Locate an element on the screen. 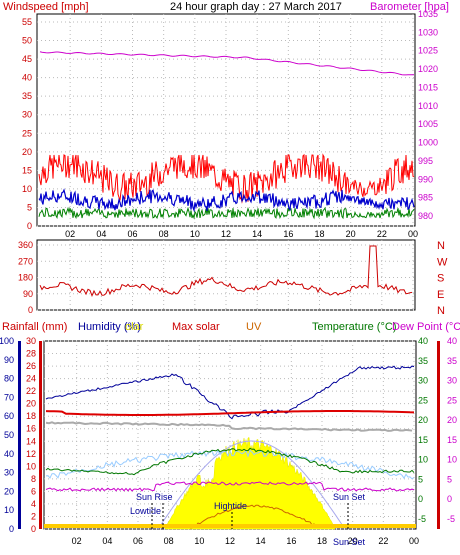 This screenshot has height=555, width=460. direction-tick: 360 is located at coordinates (25, 245).